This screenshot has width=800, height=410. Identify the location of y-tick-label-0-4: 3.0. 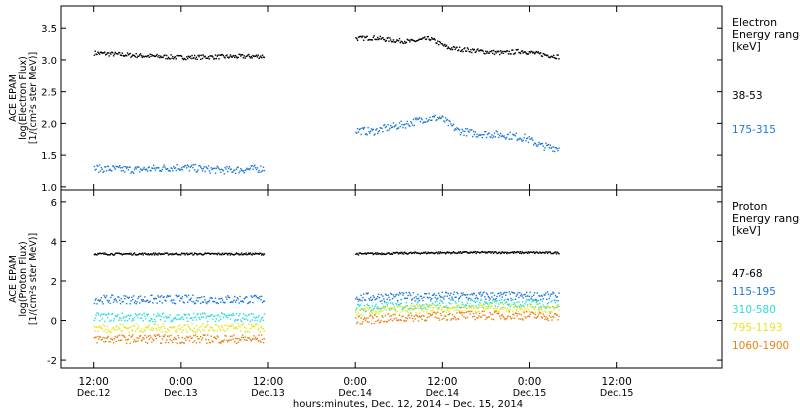
(49, 61).